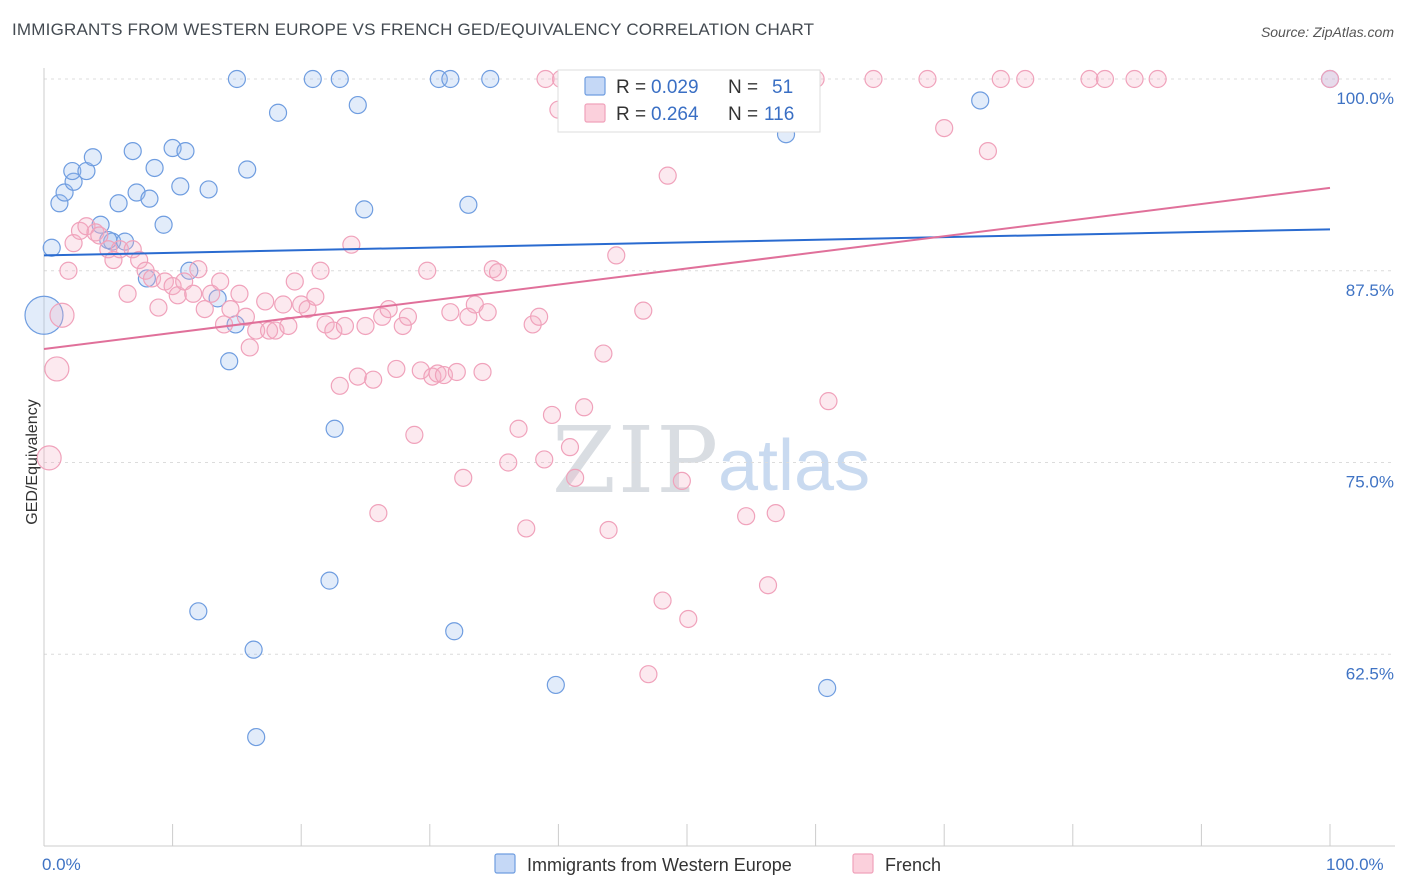  Describe the element at coordinates (779, 114) in the screenshot. I see `legend-n-value-2: 116` at that location.